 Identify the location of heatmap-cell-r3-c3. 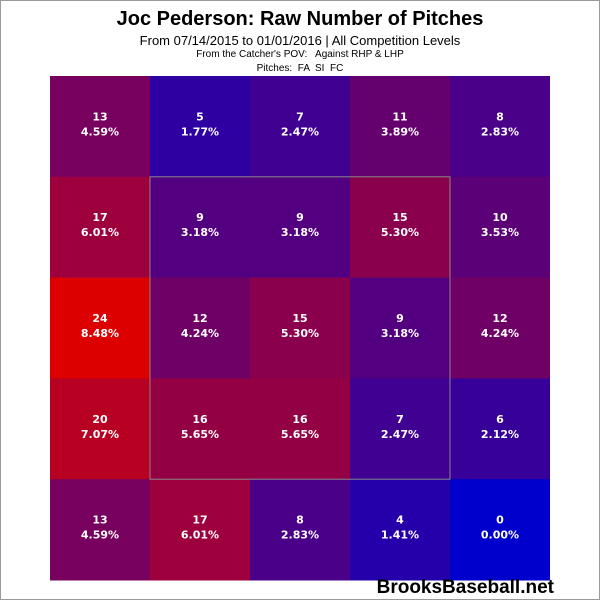
(400, 429).